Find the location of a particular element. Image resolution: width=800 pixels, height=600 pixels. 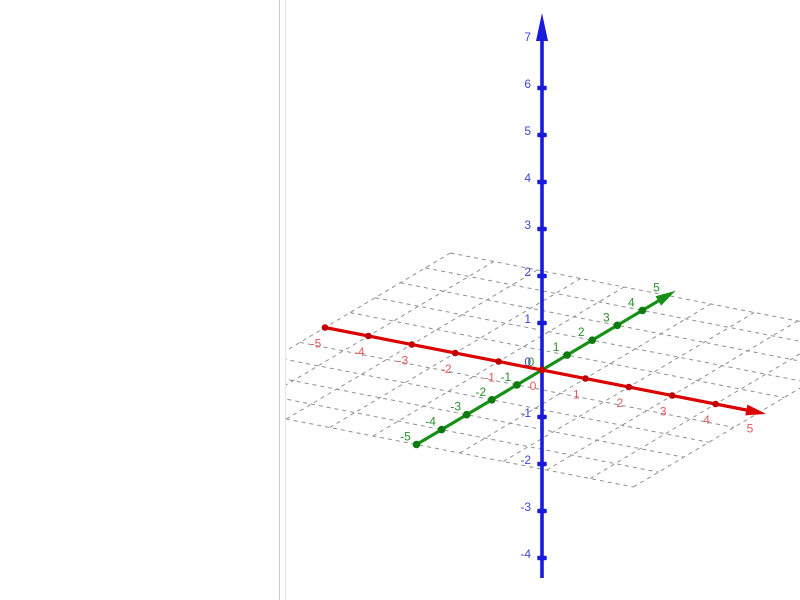

z-axis-label: -3 is located at coordinates (525, 507).